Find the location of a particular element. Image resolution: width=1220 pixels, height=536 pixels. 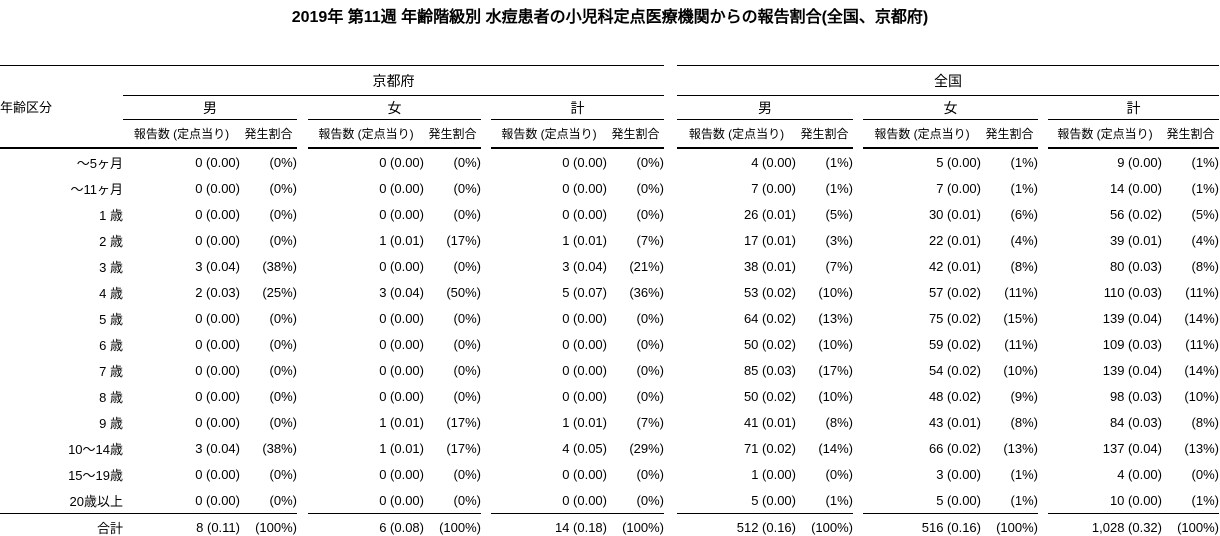

count-cell: 109 (0.03) is located at coordinates (1132, 344).